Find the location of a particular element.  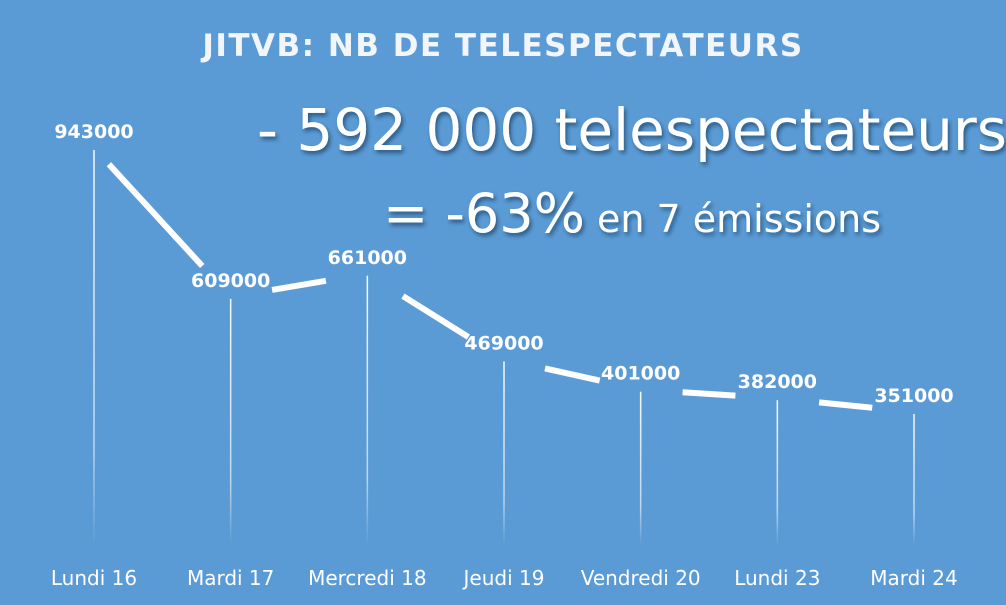

category-label: Vendredi 20 is located at coordinates (641, 578).